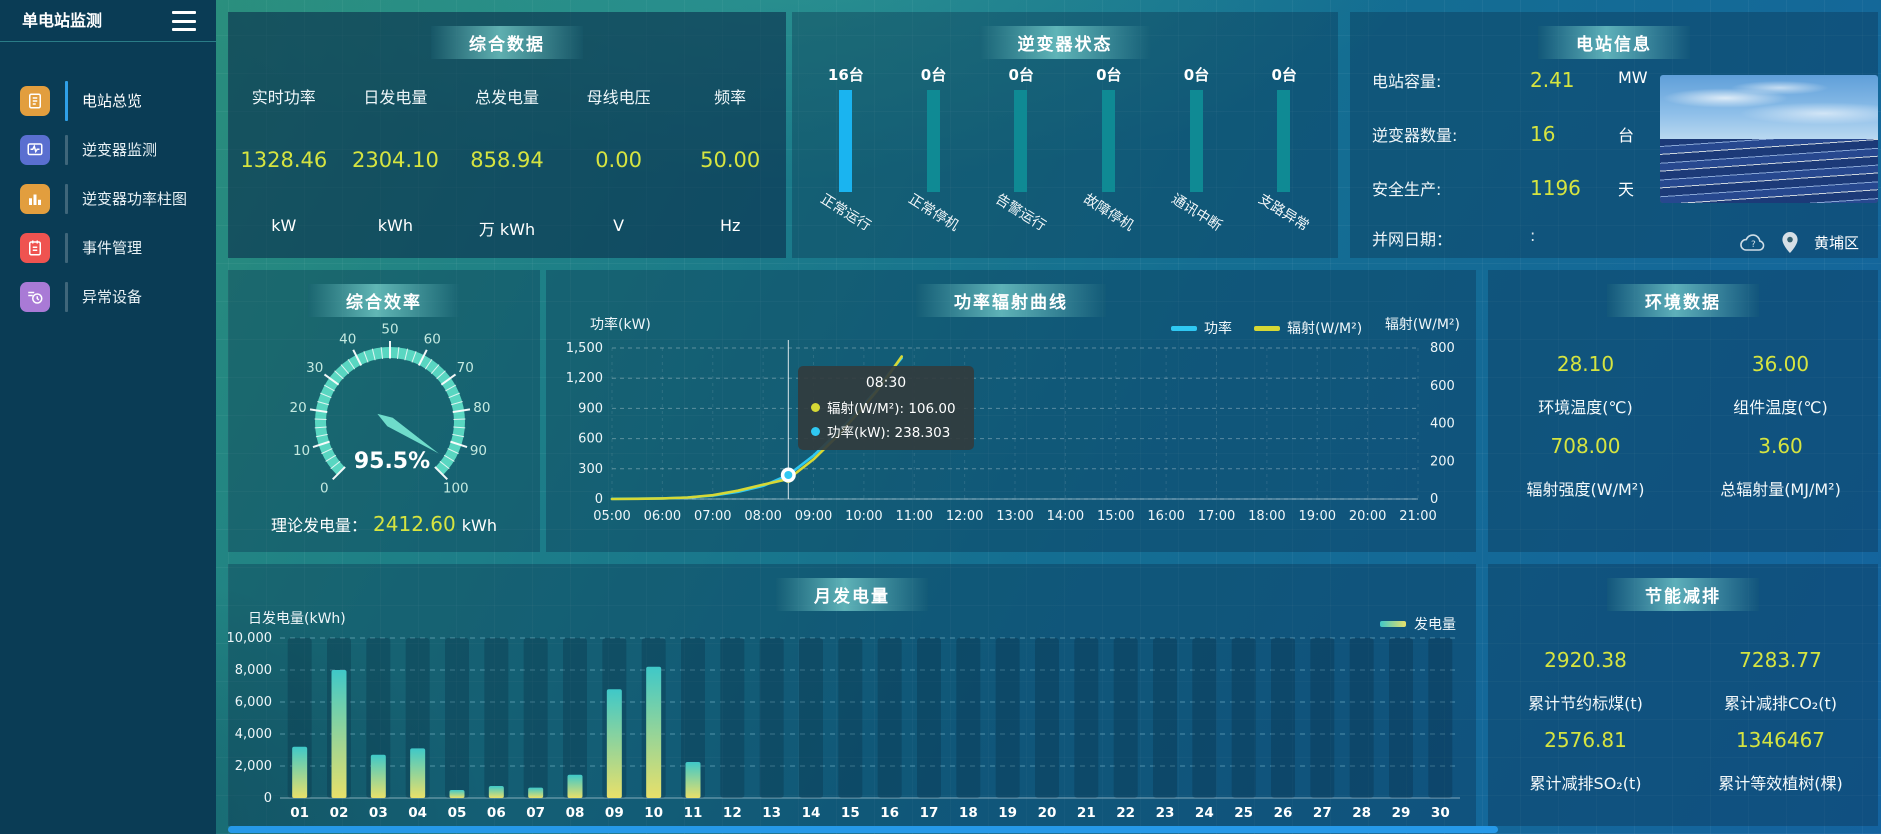 Image resolution: width=1881 pixels, height=834 pixels. What do you see at coordinates (414, 524) in the screenshot?
I see `theory-energy-value: 2412.60` at bounding box center [414, 524].